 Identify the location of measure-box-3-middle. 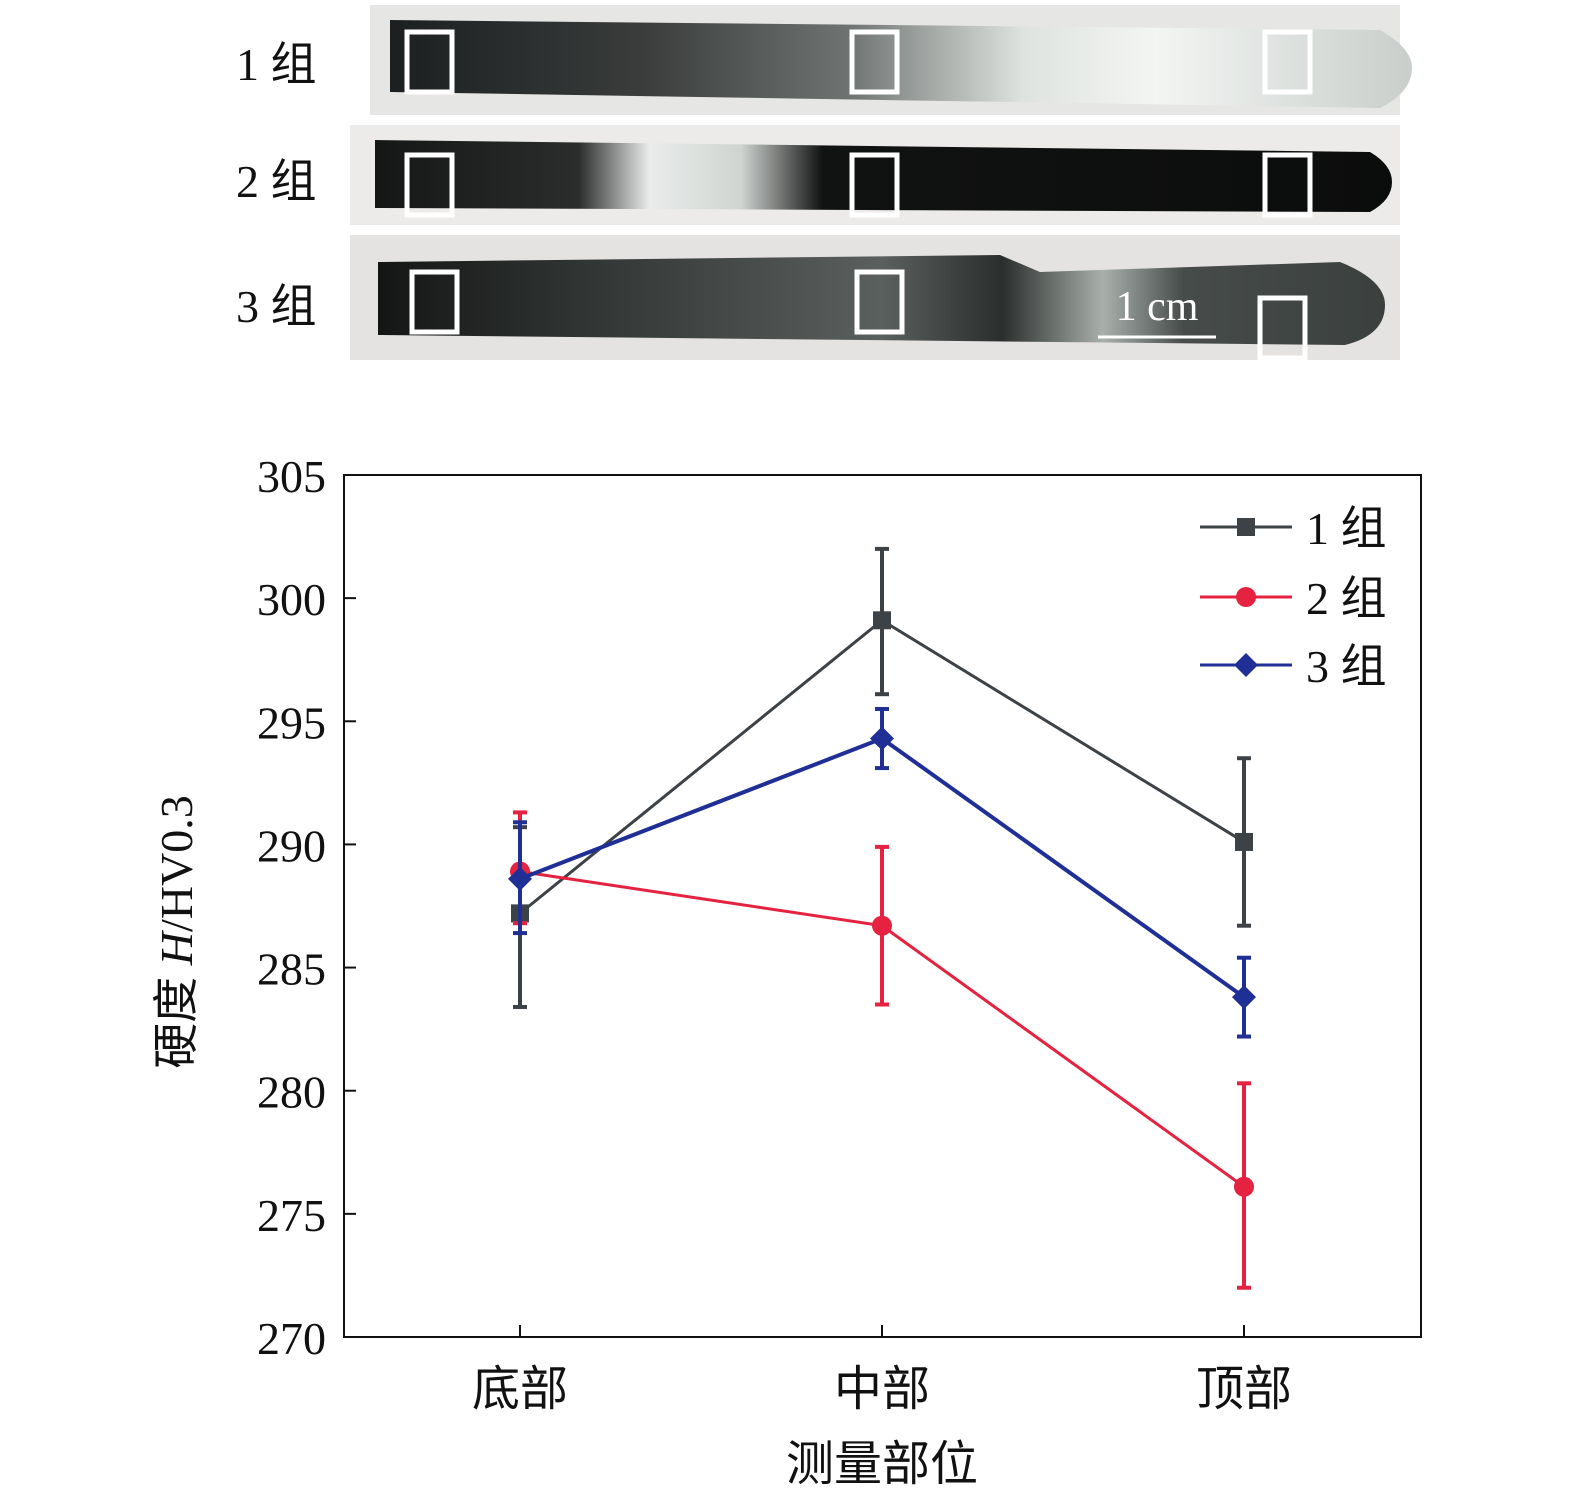
(879, 302).